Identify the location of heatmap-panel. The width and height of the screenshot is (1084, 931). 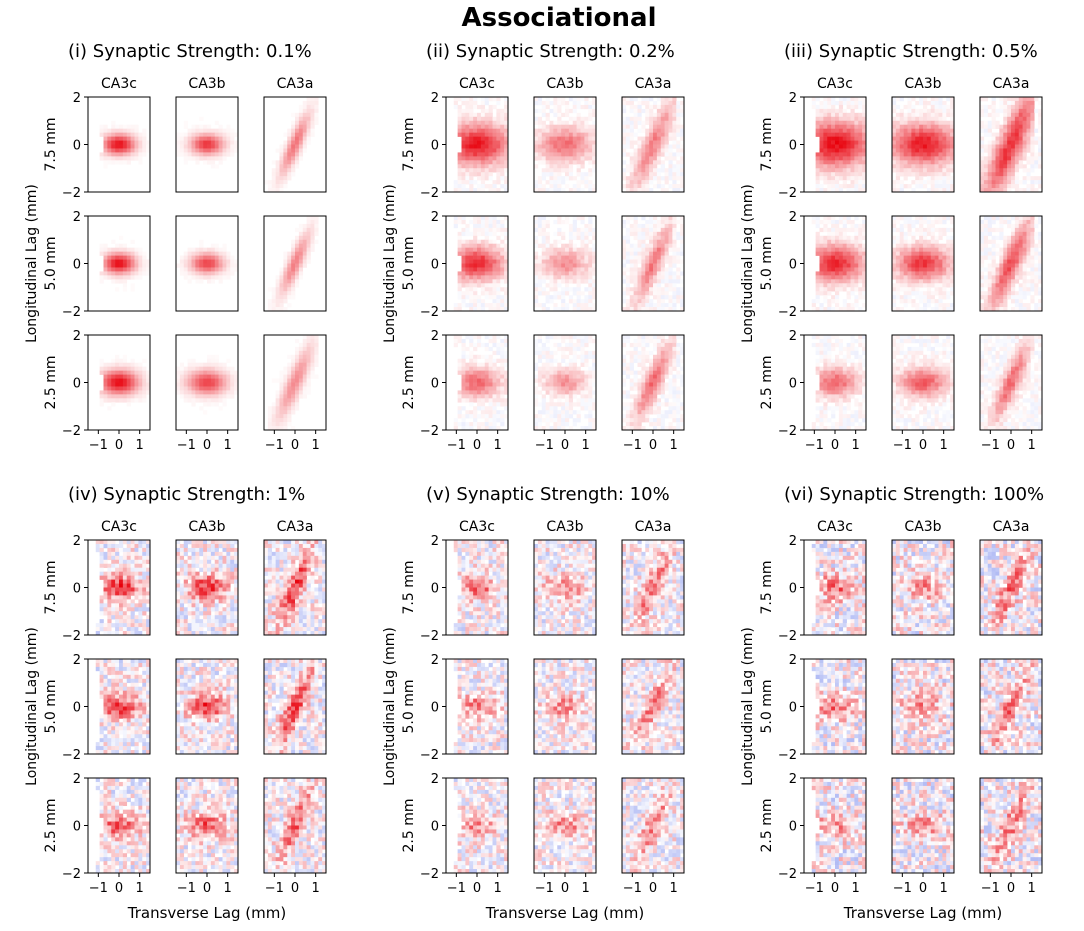
(923, 144).